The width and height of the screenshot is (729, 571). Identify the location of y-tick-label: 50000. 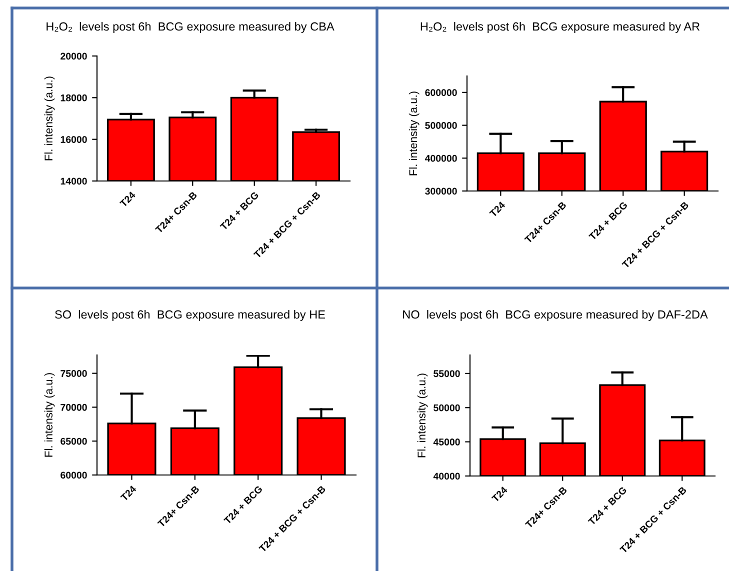
(447, 408).